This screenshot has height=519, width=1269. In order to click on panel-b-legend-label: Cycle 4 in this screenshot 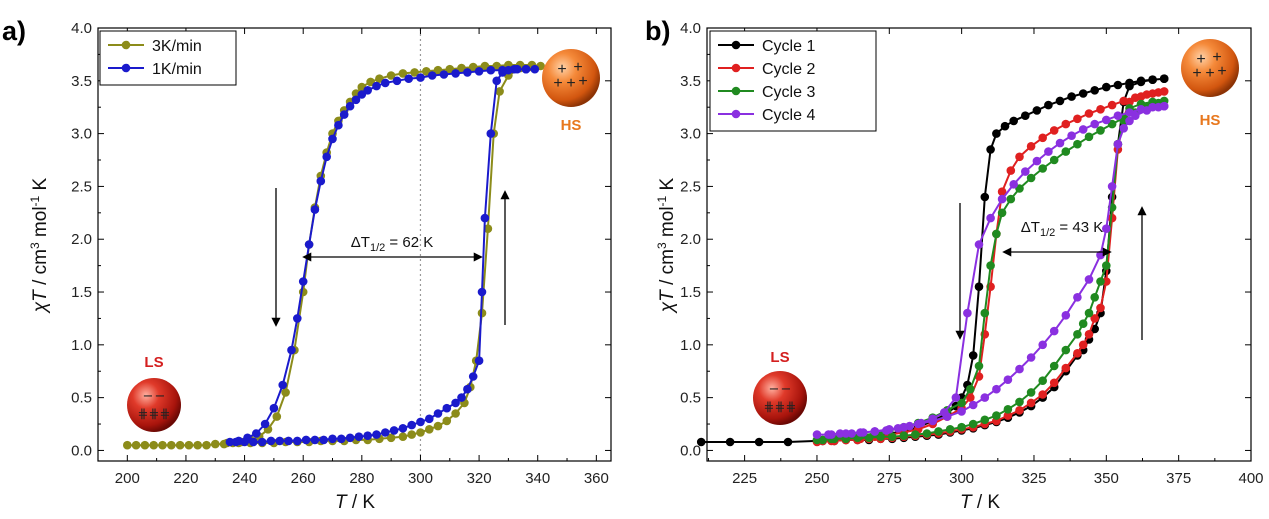, I will do `click(788, 115)`.